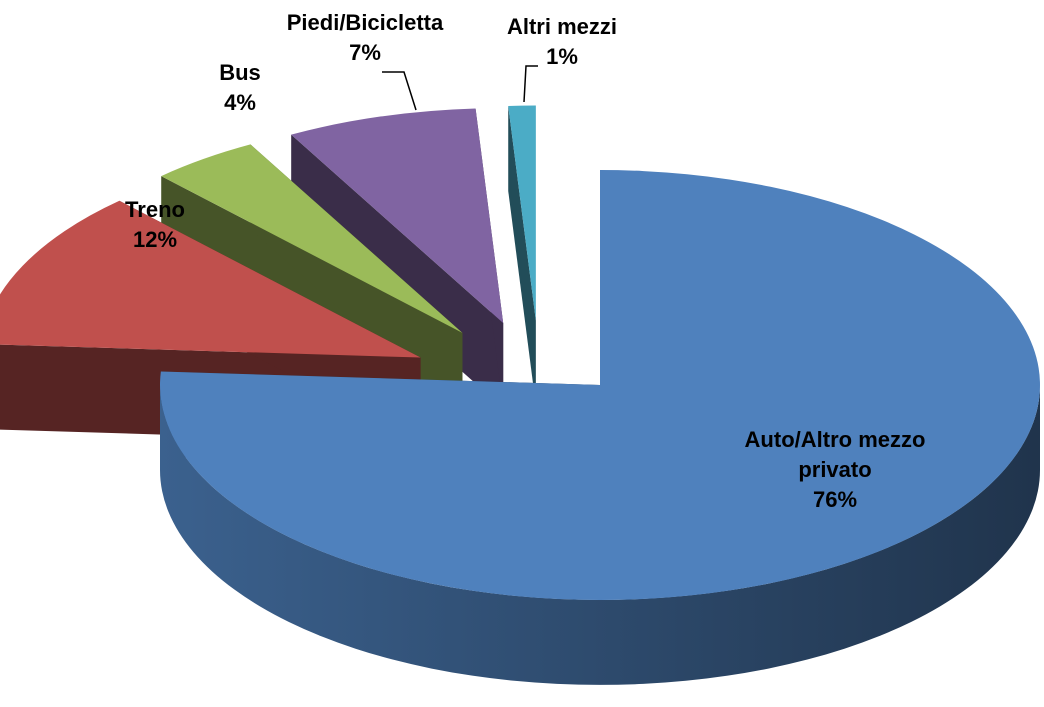 This screenshot has width=1044, height=707. Describe the element at coordinates (562, 26) in the screenshot. I see `category-label: Altri mezzi` at that location.